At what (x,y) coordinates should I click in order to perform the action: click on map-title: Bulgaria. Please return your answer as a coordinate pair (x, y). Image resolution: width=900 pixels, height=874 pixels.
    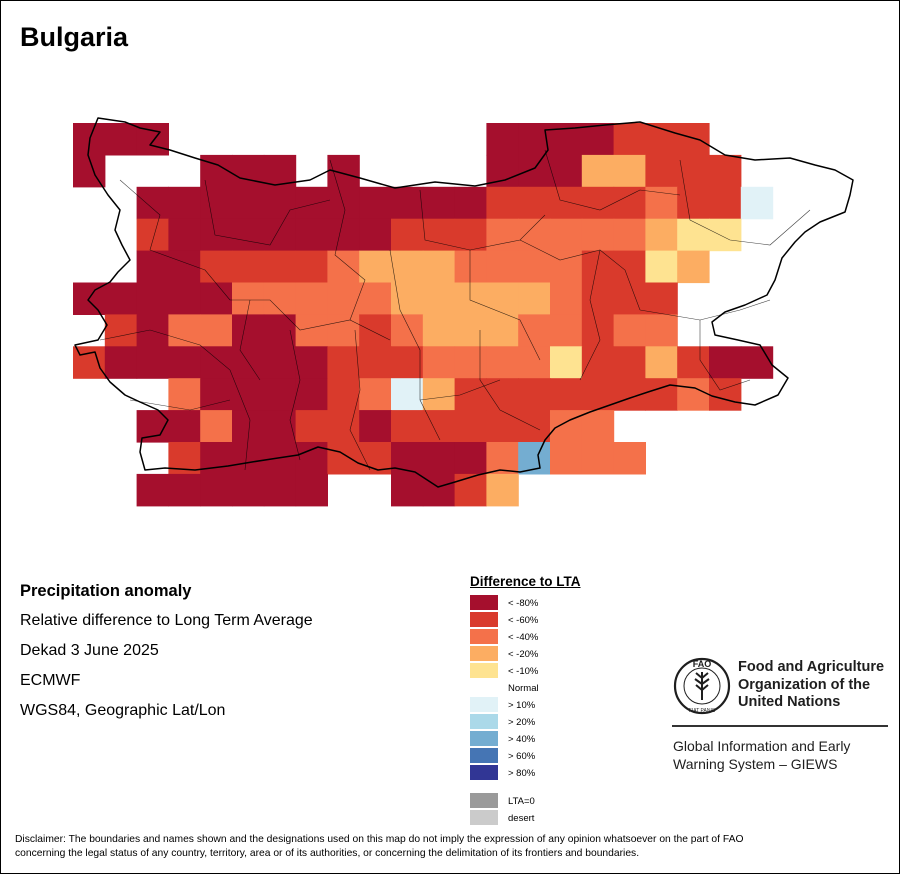
    Looking at the image, I should click on (74, 37).